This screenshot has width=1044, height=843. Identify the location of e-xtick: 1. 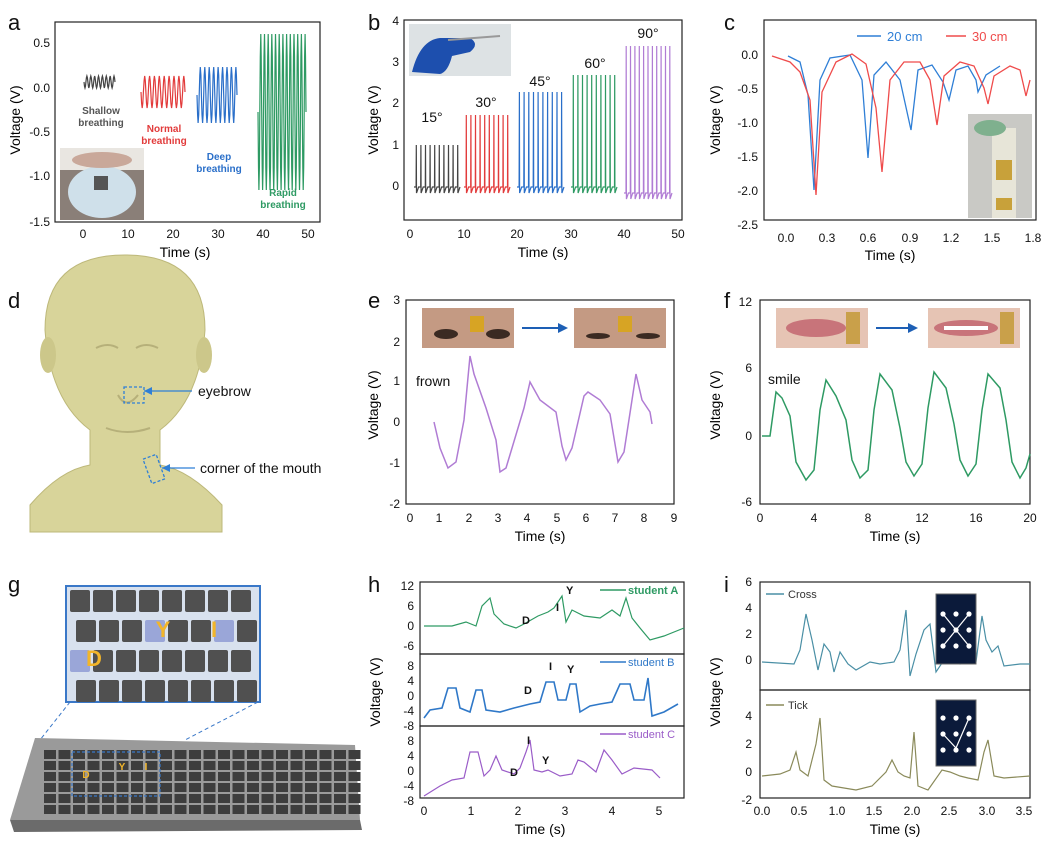
(439, 518).